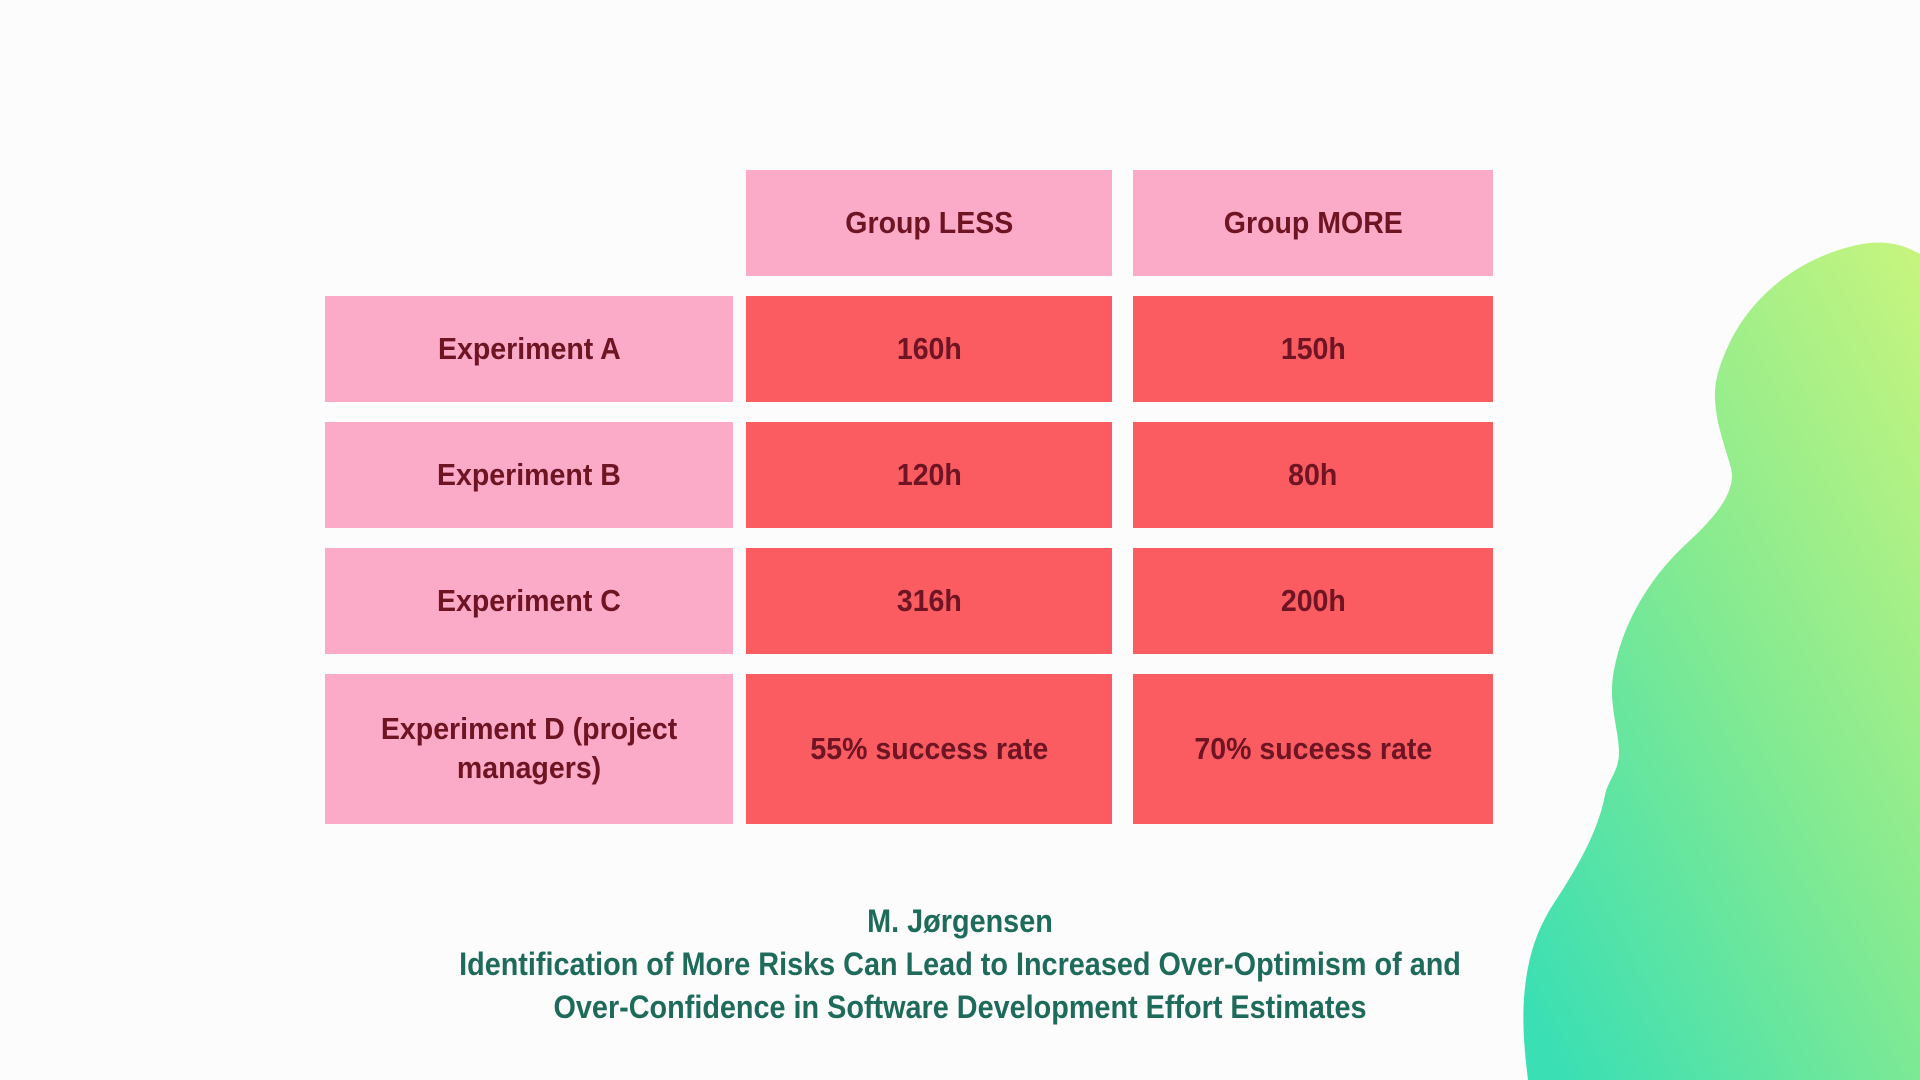 The image size is (1920, 1080). I want to click on value-text: 80h, so click(1313, 474).